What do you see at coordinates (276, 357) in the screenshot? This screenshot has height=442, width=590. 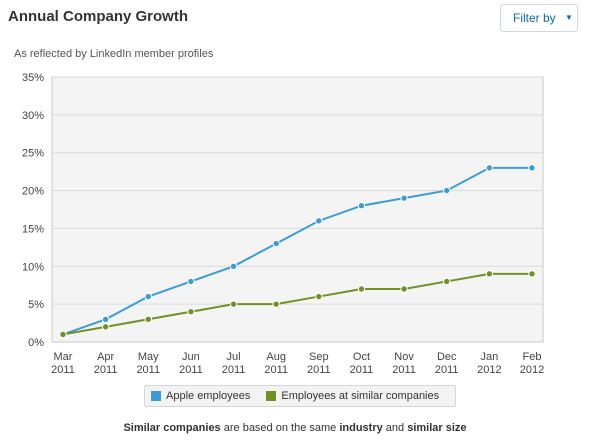 I see `x-tick-label: Aug` at bounding box center [276, 357].